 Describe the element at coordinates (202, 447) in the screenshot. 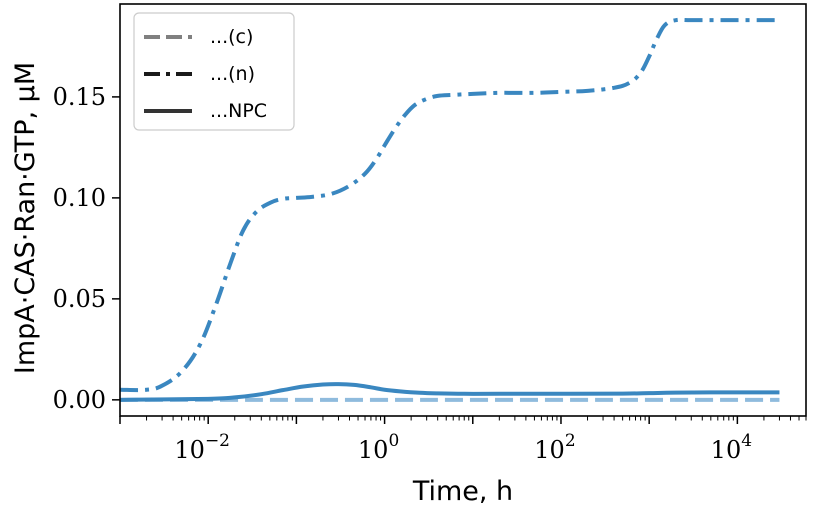

I see `x-tick-label: 10⁻²` at that location.